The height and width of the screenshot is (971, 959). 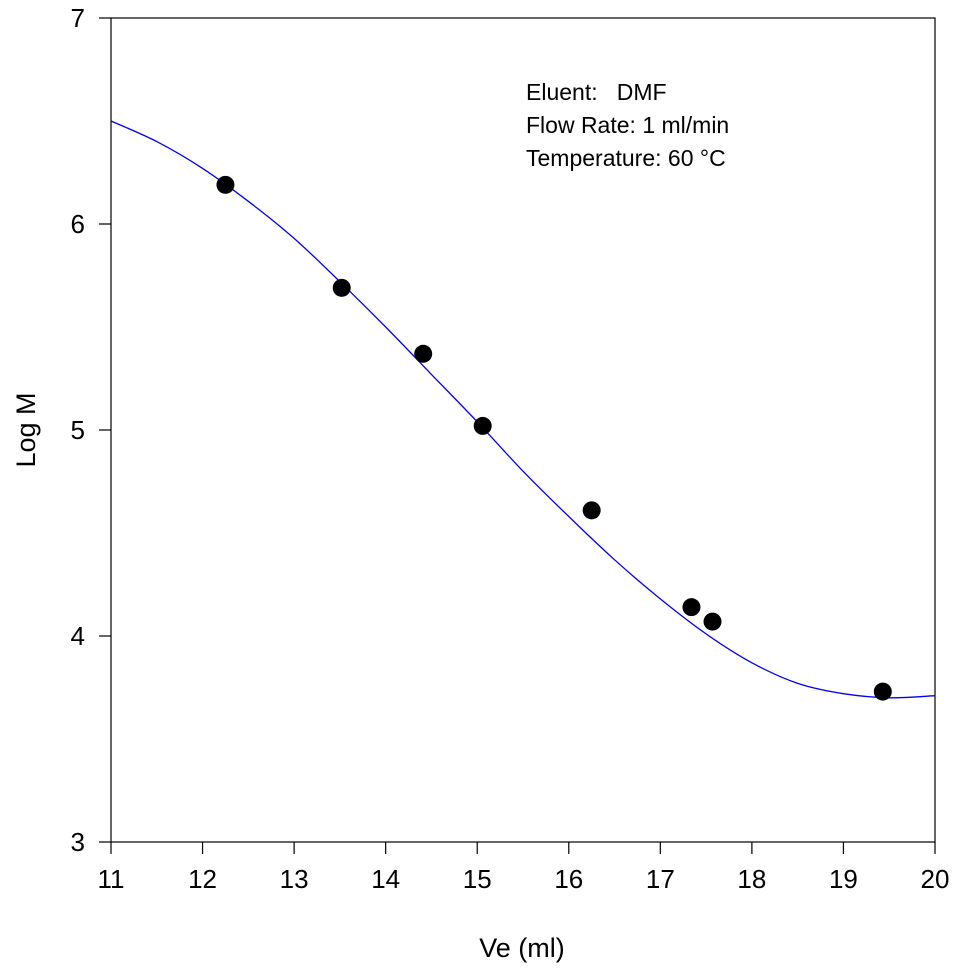 I want to click on x-tick-label: 12, so click(x=202, y=879).